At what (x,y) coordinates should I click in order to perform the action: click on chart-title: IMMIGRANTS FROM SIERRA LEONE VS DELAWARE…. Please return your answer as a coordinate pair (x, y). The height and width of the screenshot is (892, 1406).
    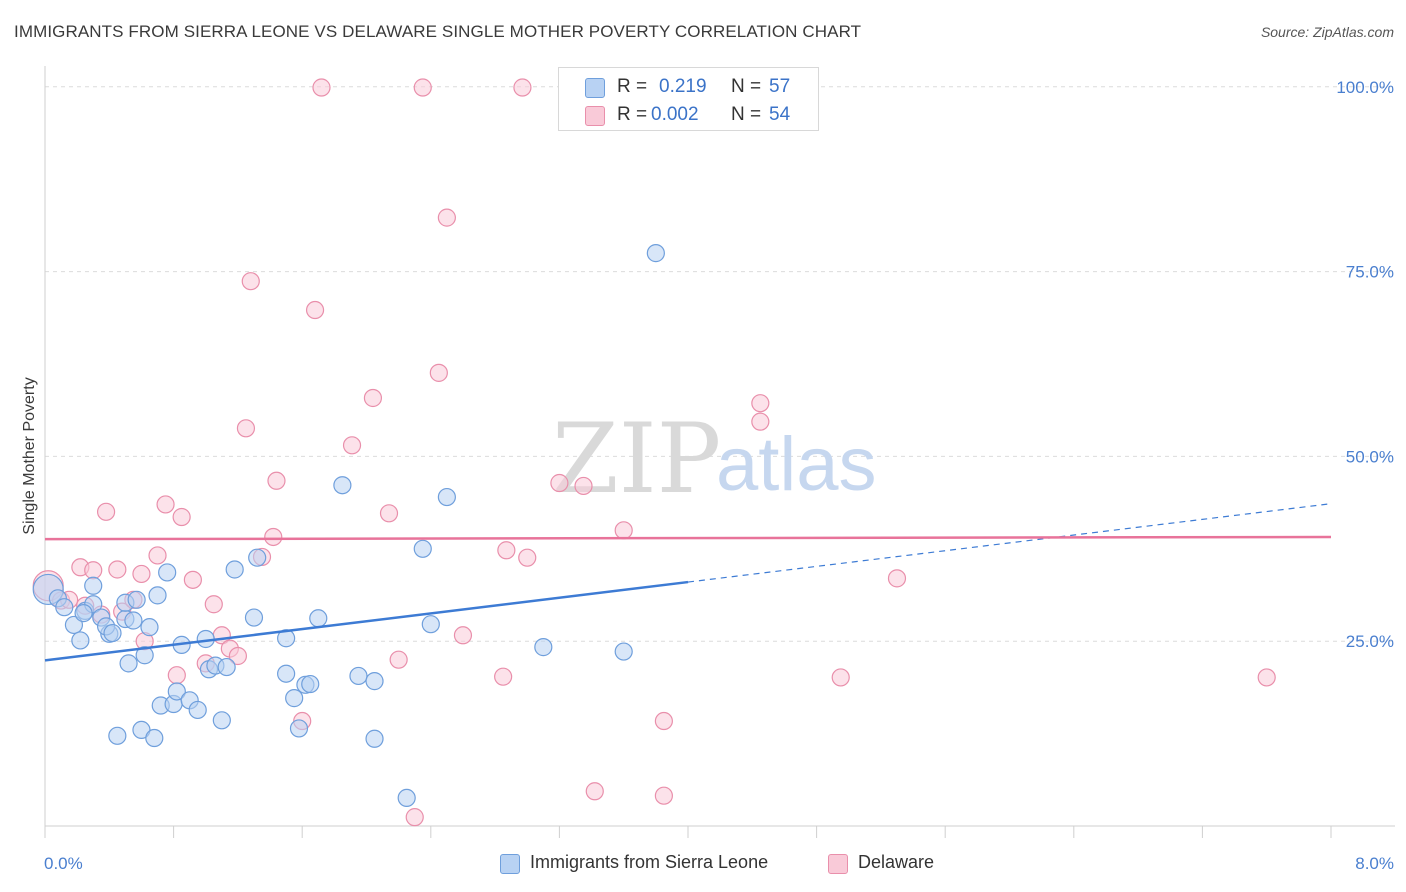
    Looking at the image, I should click on (438, 31).